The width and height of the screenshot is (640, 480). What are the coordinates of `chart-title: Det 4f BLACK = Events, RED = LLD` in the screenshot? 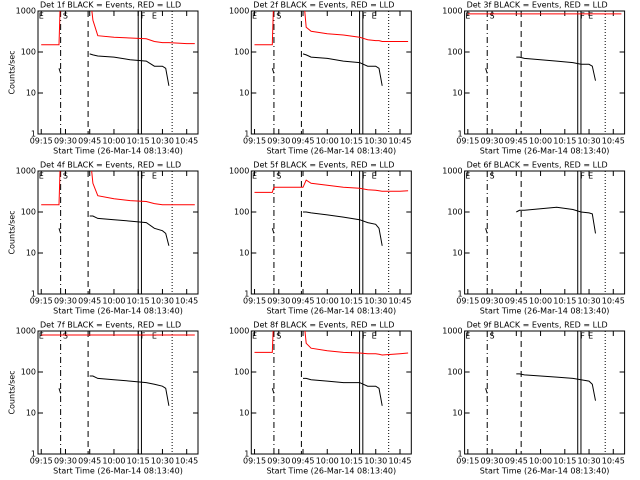 It's located at (110, 165).